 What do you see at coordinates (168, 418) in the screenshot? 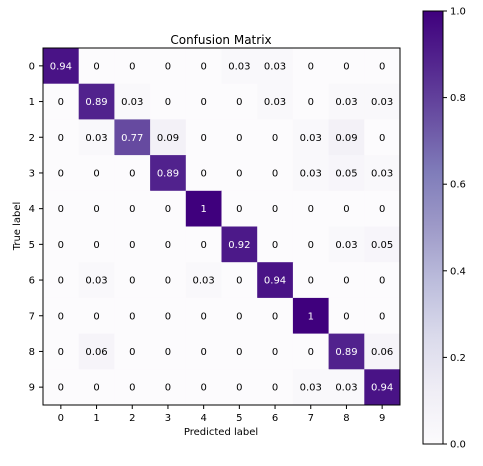
I see `x-tick-label: 3` at bounding box center [168, 418].